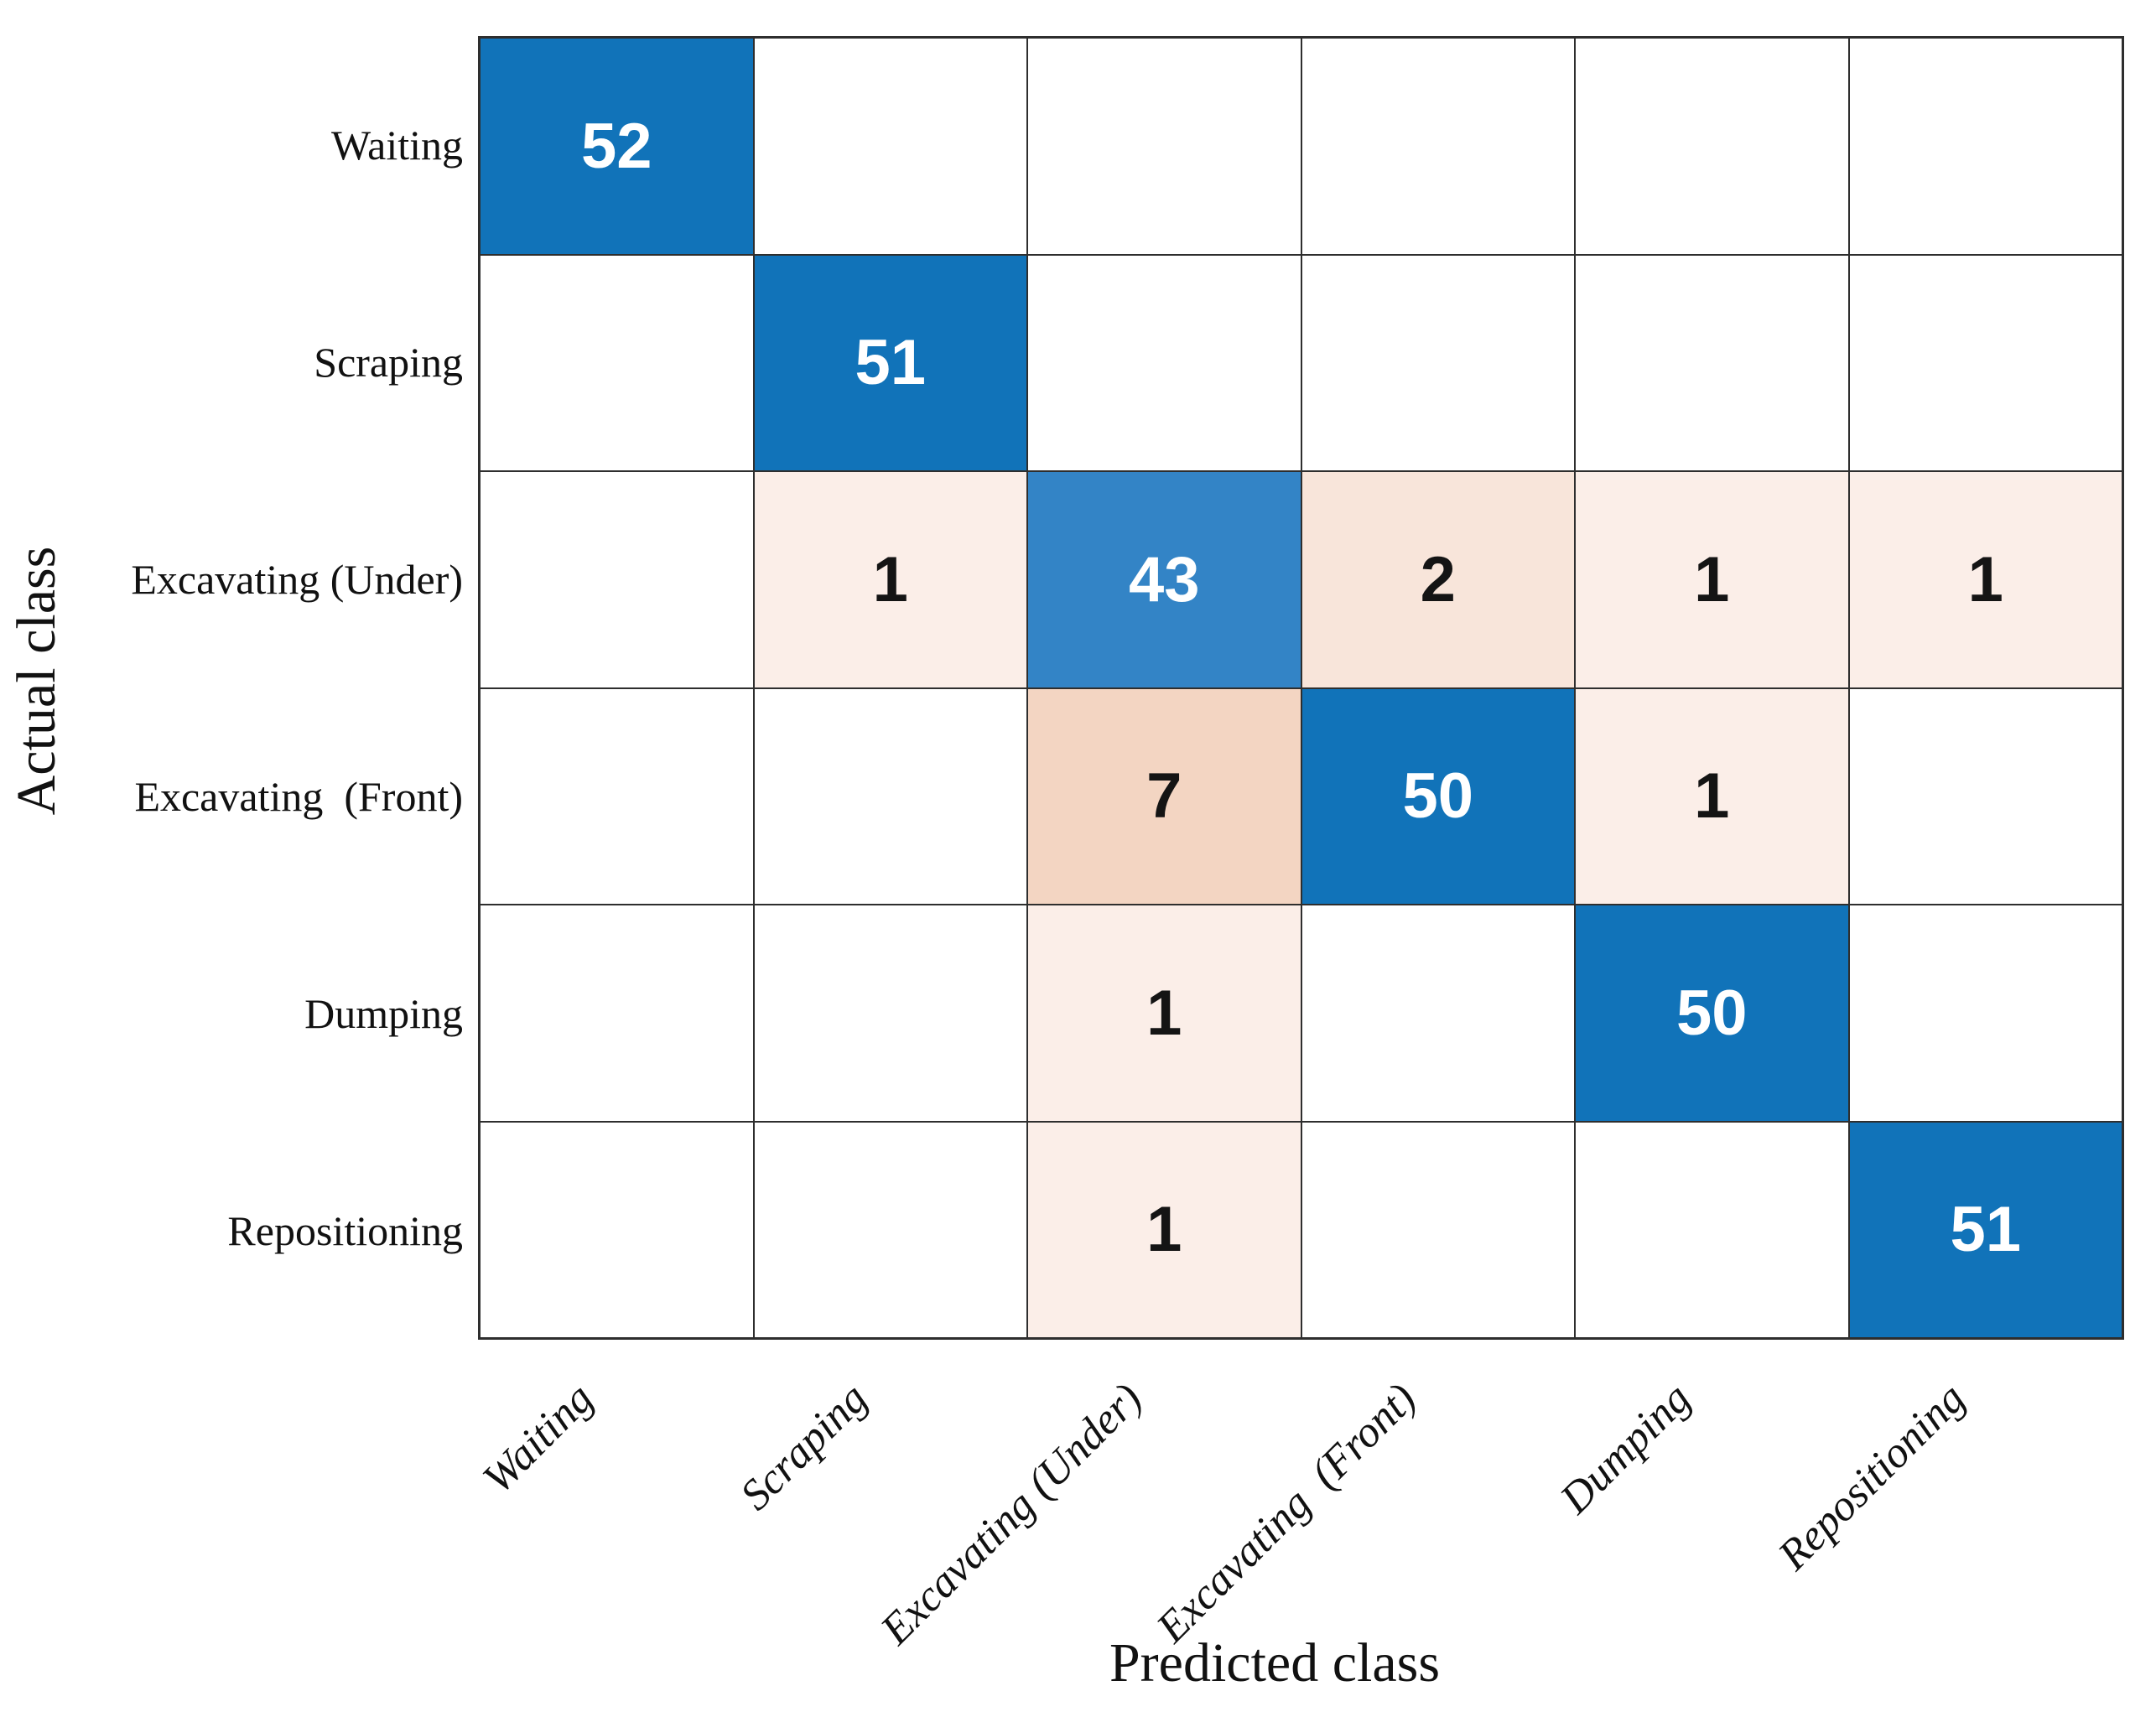  What do you see at coordinates (1286, 1513) in the screenshot?
I see `x-tick-label: Excavating (Front)` at bounding box center [1286, 1513].